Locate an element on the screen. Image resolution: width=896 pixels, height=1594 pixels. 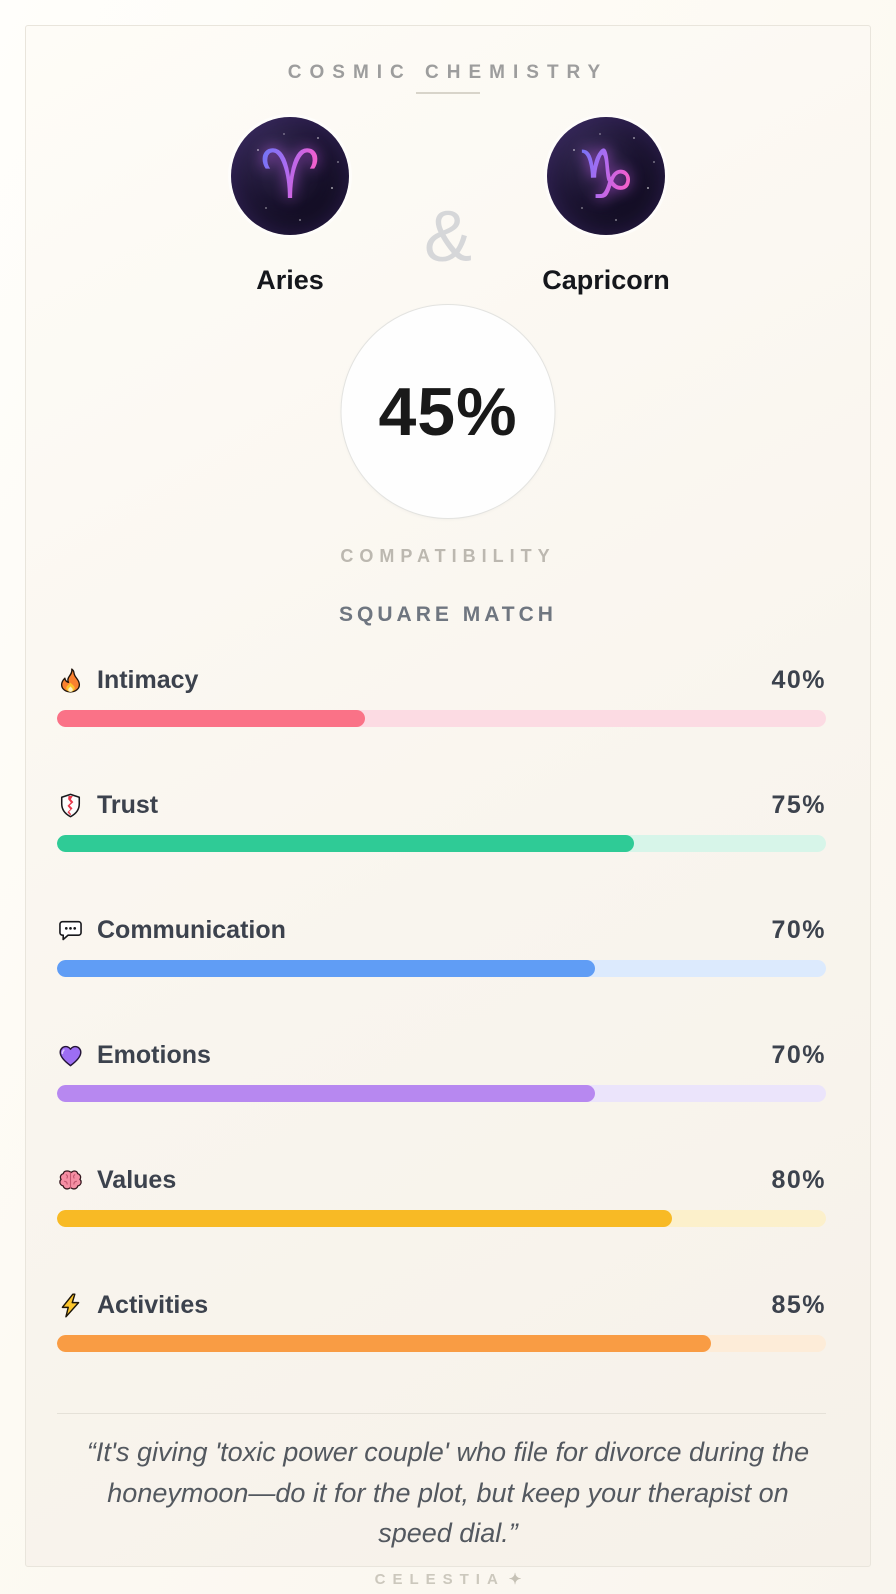
quote-divider is located at coordinates (441, 1413).